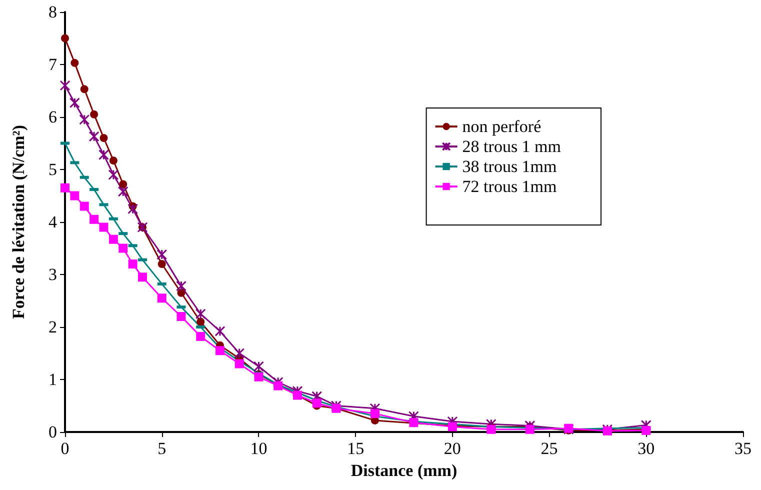 This screenshot has height=490, width=761. What do you see at coordinates (52, 274) in the screenshot?
I see `y-tick-label: 3` at bounding box center [52, 274].